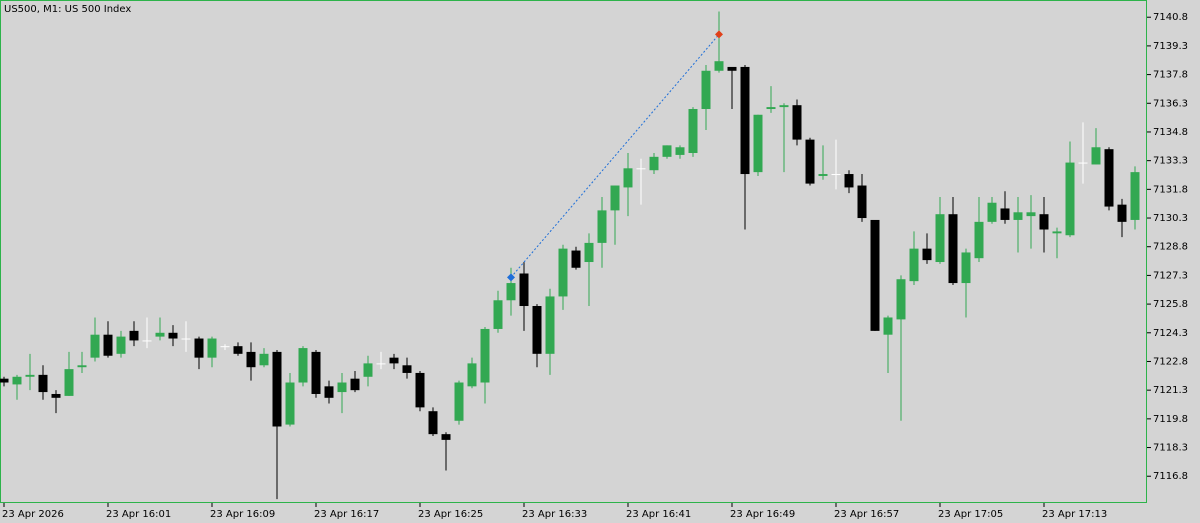 The width and height of the screenshot is (1200, 523). I want to click on x-tick-label: 23 Apr 17:13, so click(1074, 514).